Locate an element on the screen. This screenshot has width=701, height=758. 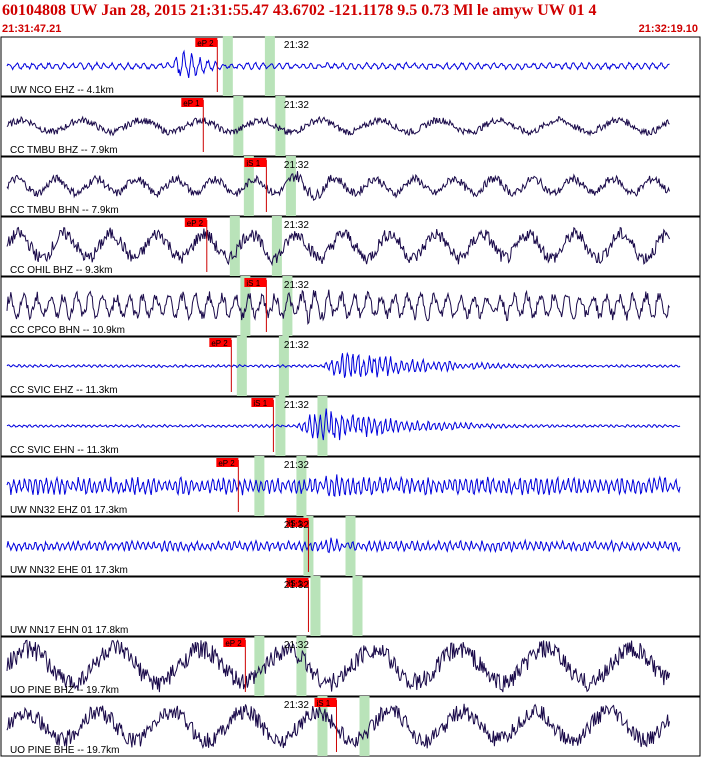
station-label: UO PINE BHE -- 19.7km is located at coordinates (64, 750).